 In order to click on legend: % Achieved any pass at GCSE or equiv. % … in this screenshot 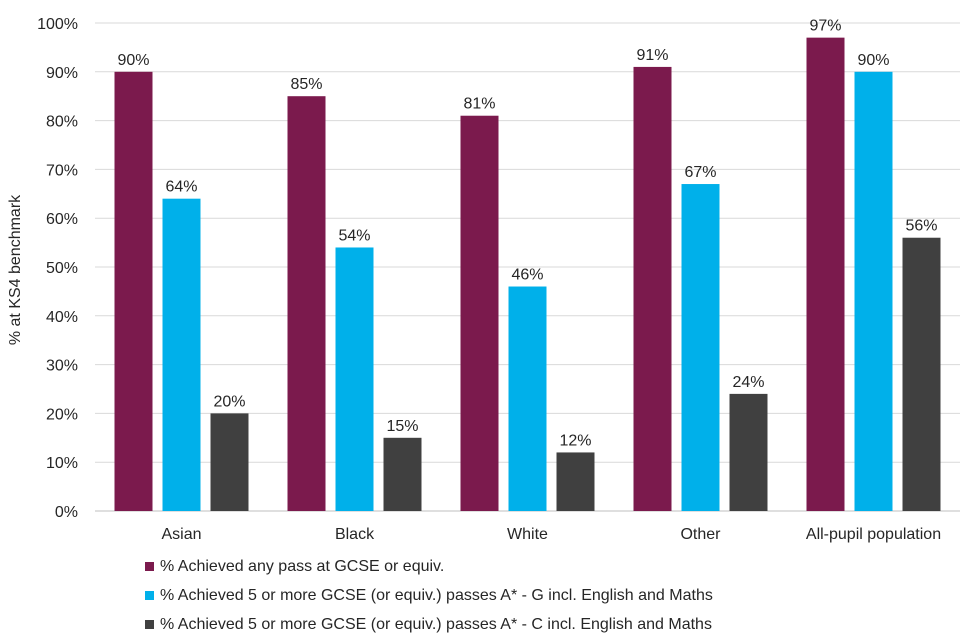, I will do `click(429, 595)`.